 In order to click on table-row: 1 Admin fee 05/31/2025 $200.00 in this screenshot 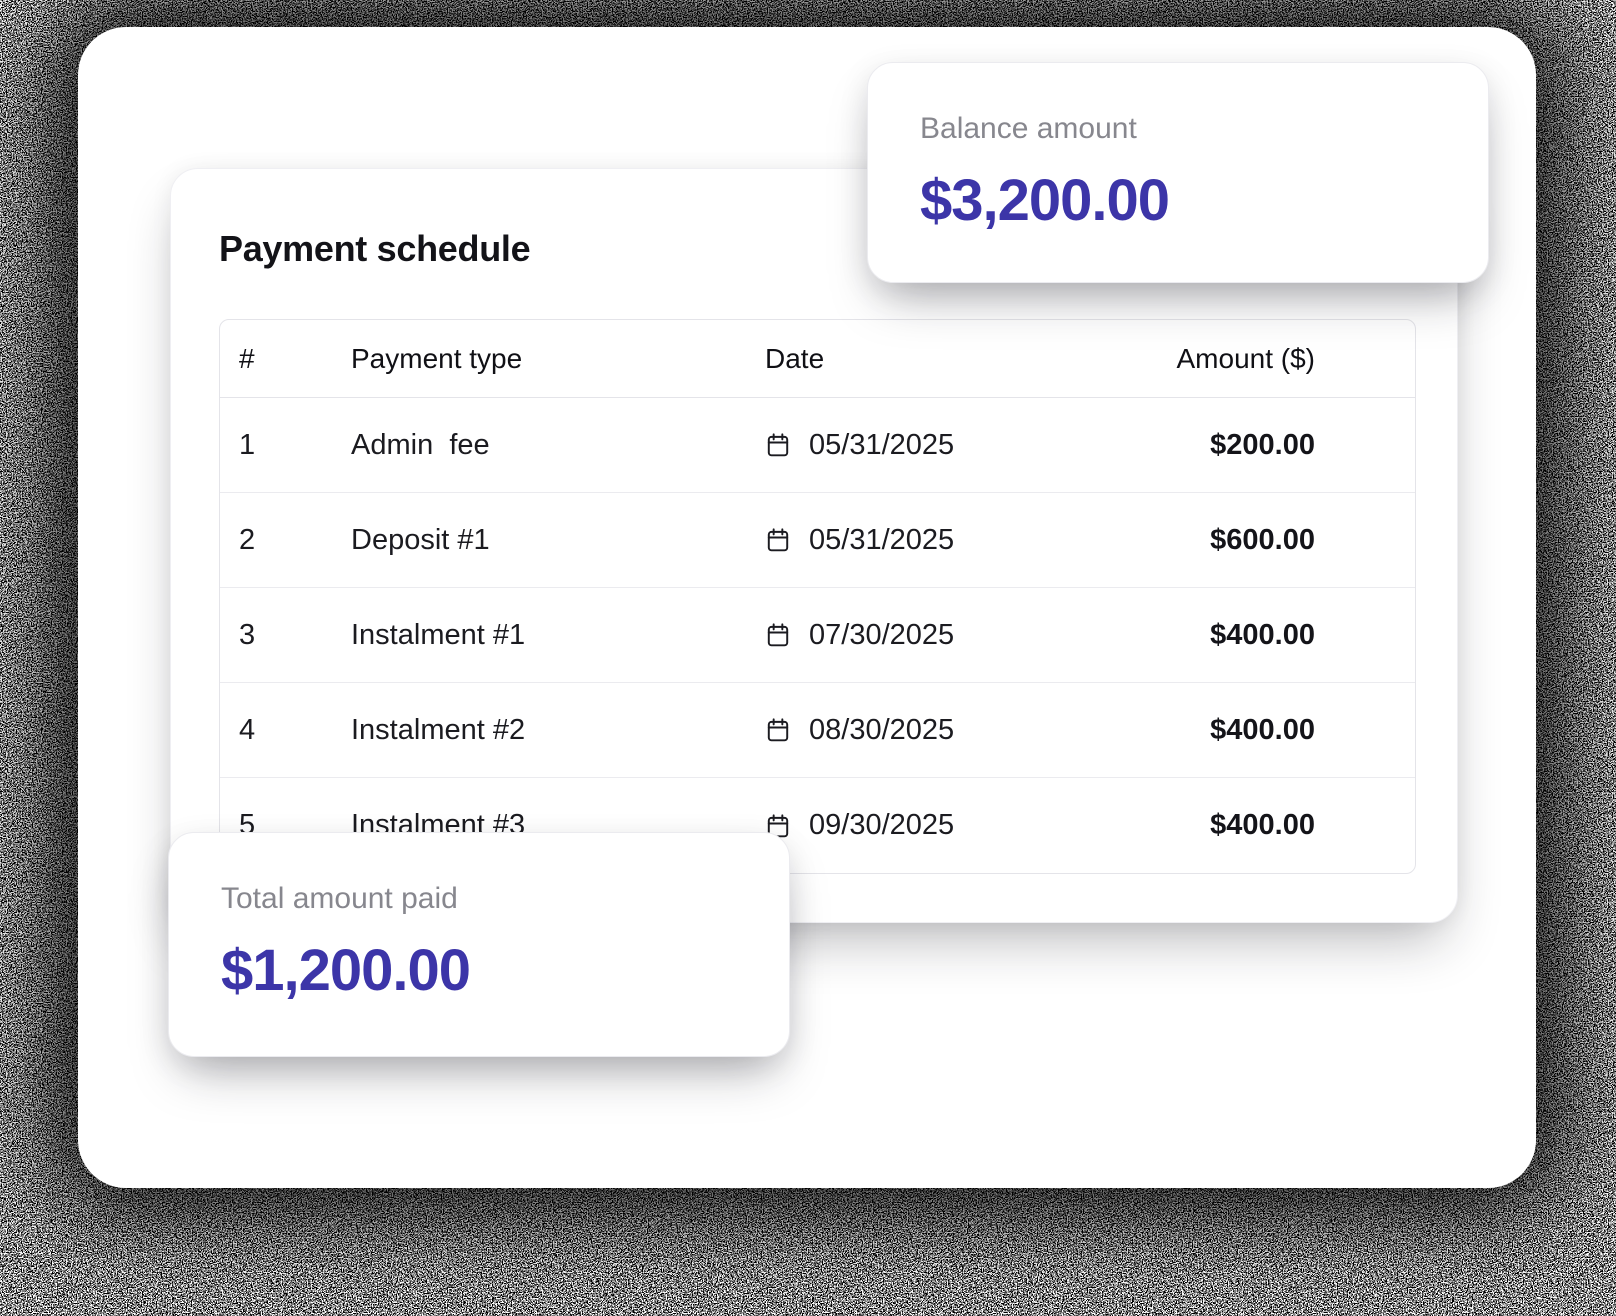, I will do `click(817, 445)`.